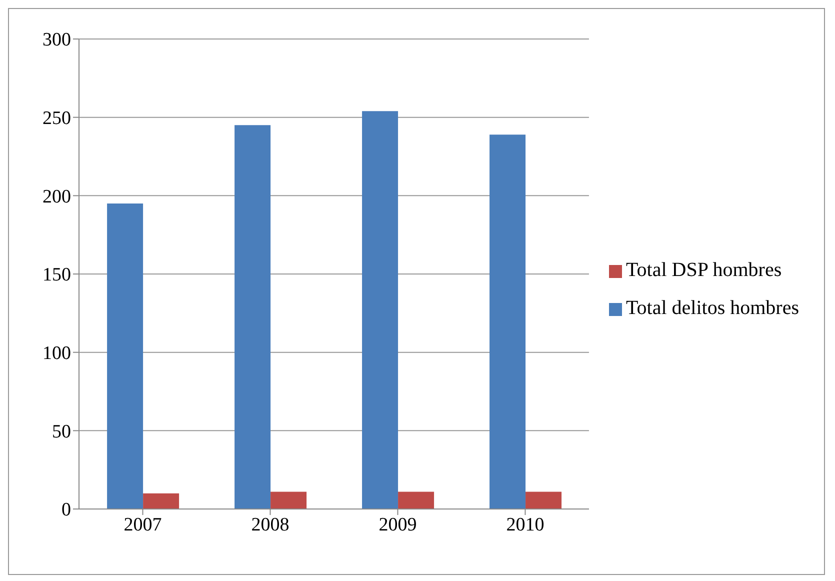  Describe the element at coordinates (61, 431) in the screenshot. I see `y-tick-label: 50` at that location.